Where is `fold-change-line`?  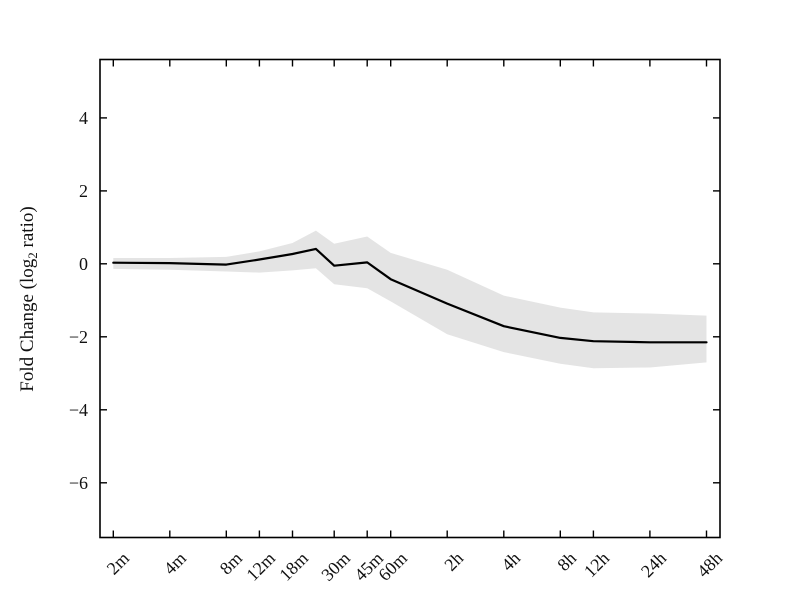 fold-change-line is located at coordinates (410, 295).